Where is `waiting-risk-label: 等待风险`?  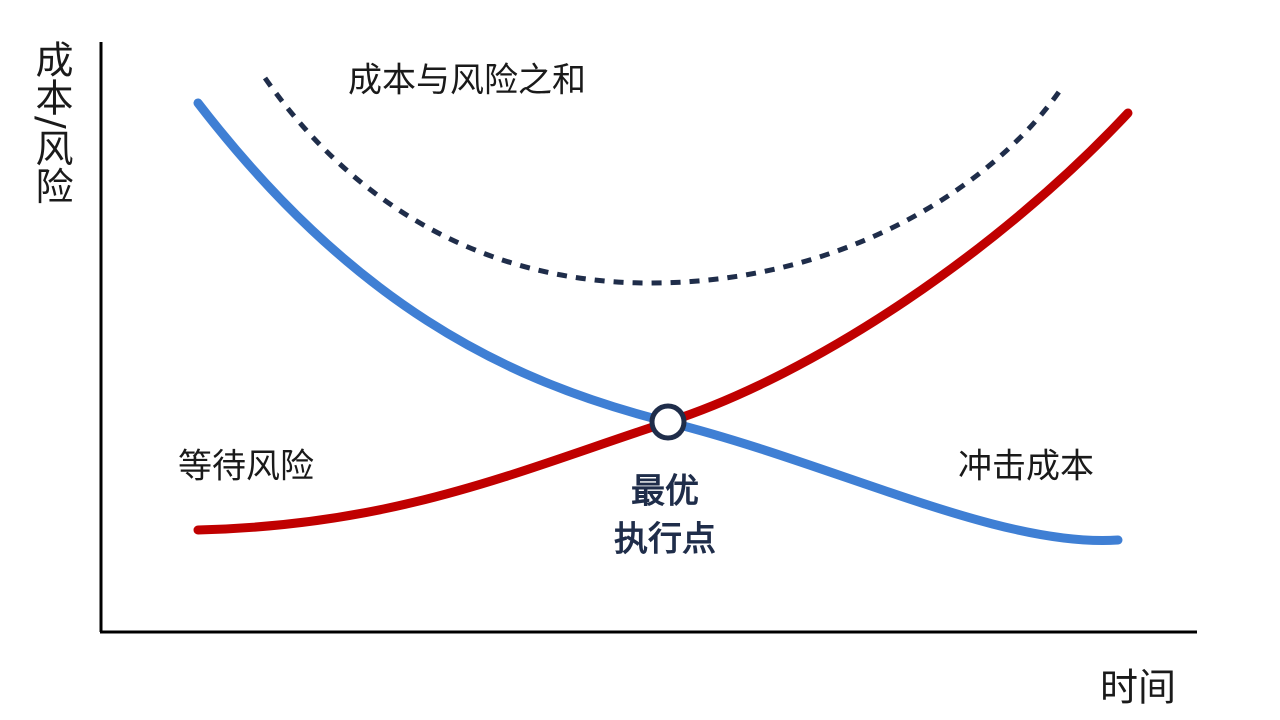
waiting-risk-label: 等待风险 is located at coordinates (246, 467).